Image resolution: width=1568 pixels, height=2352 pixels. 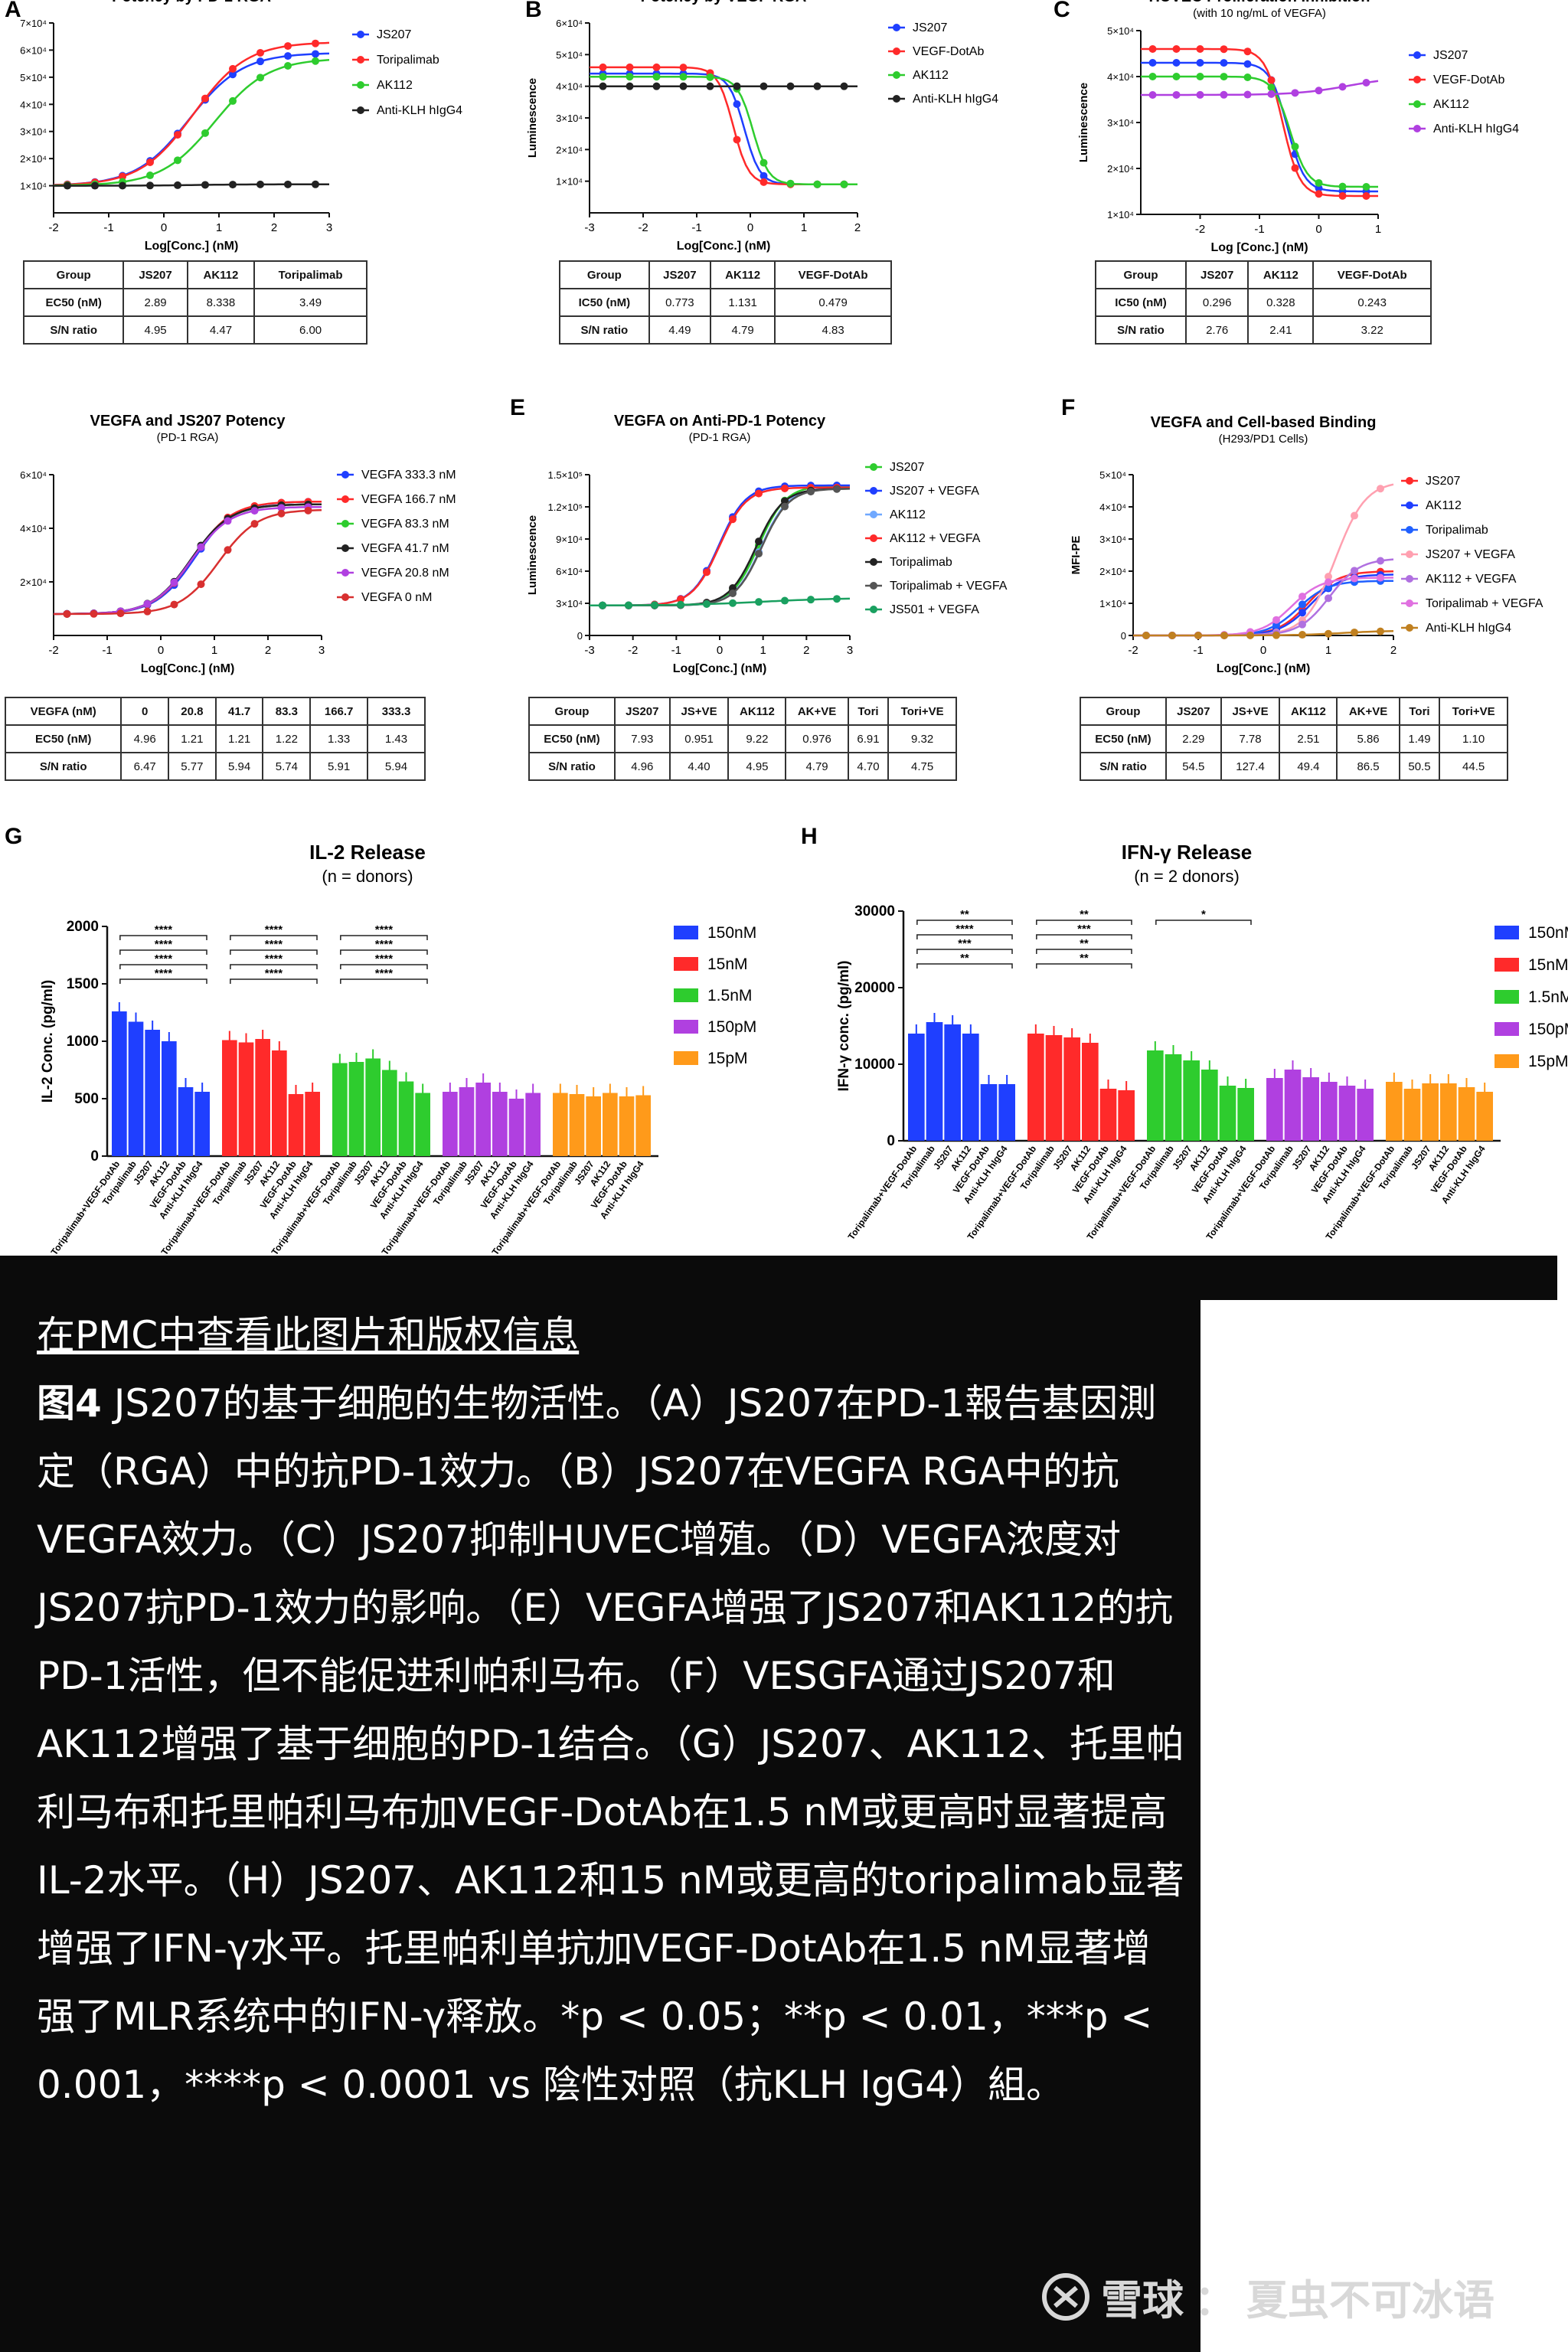 I want to click on table-header-row: Group JS207 JS+VE AK112 AK+VE Tori Tori+VE, so click(x=742, y=711).